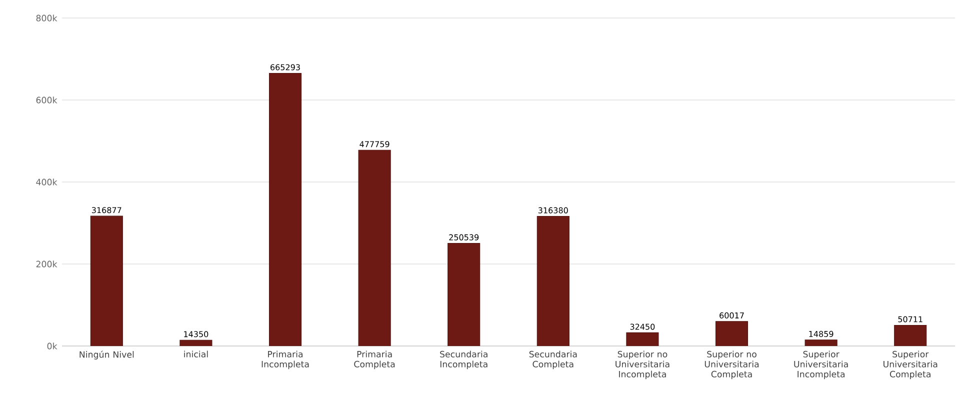  Describe the element at coordinates (47, 18) in the screenshot. I see `y-tick-label: 800k` at that location.